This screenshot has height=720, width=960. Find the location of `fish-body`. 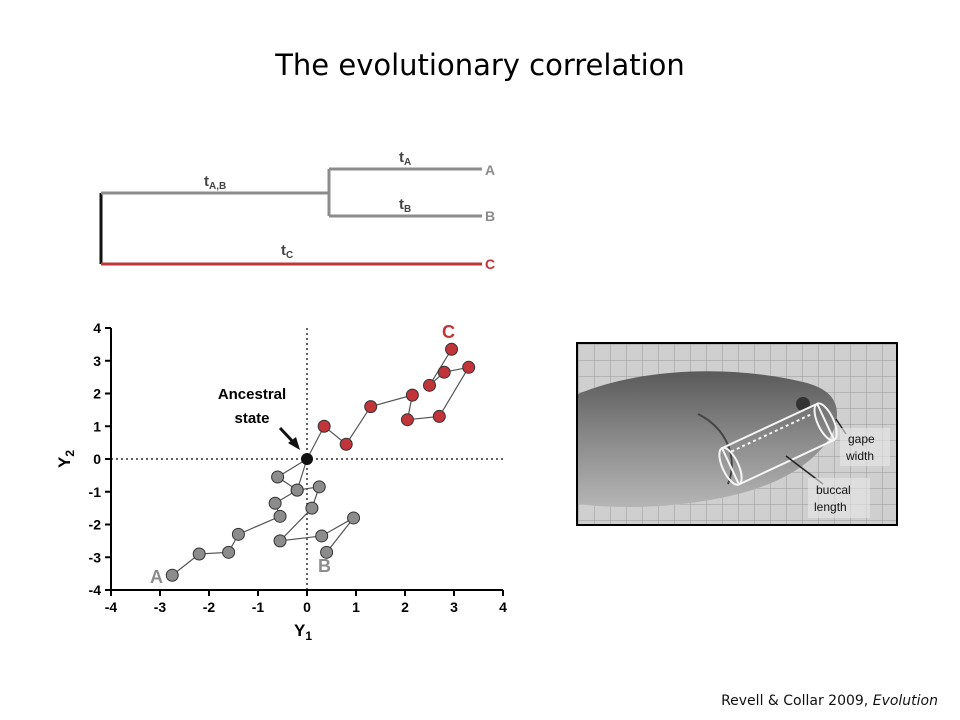

fish-body is located at coordinates (708, 439).